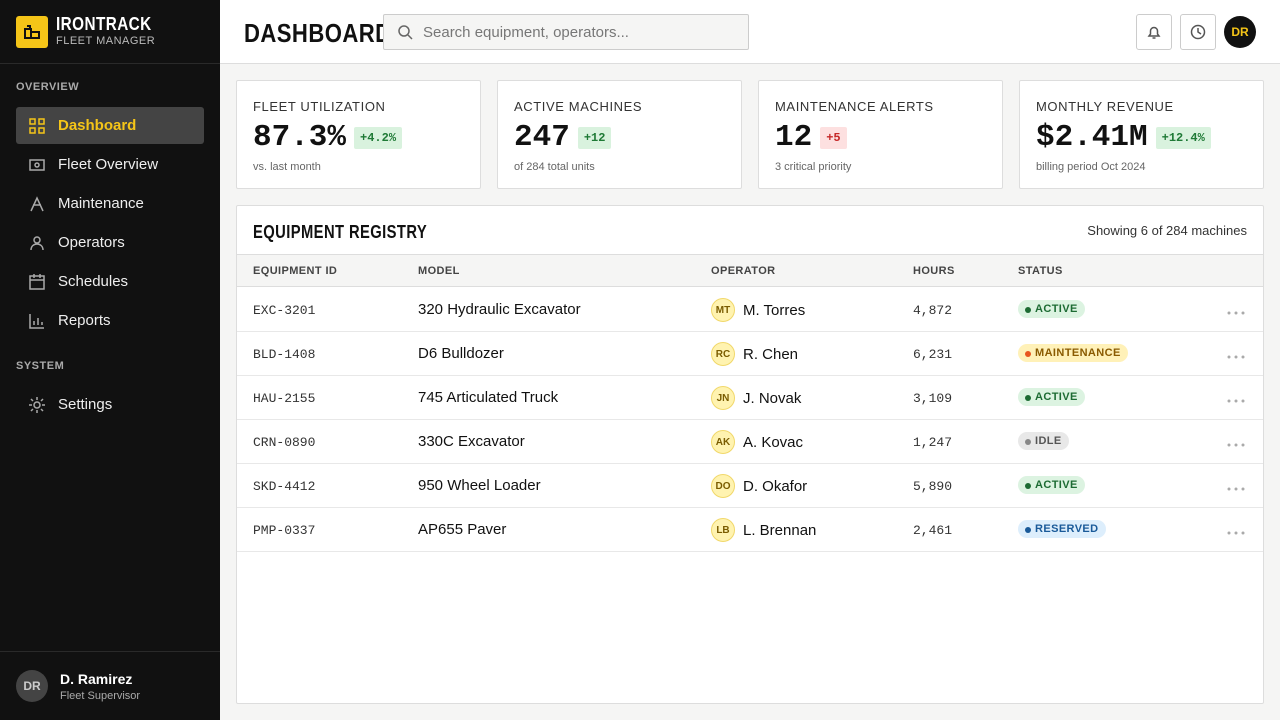  Describe the element at coordinates (933, 310) in the screenshot. I see `hours: 4,872` at that location.